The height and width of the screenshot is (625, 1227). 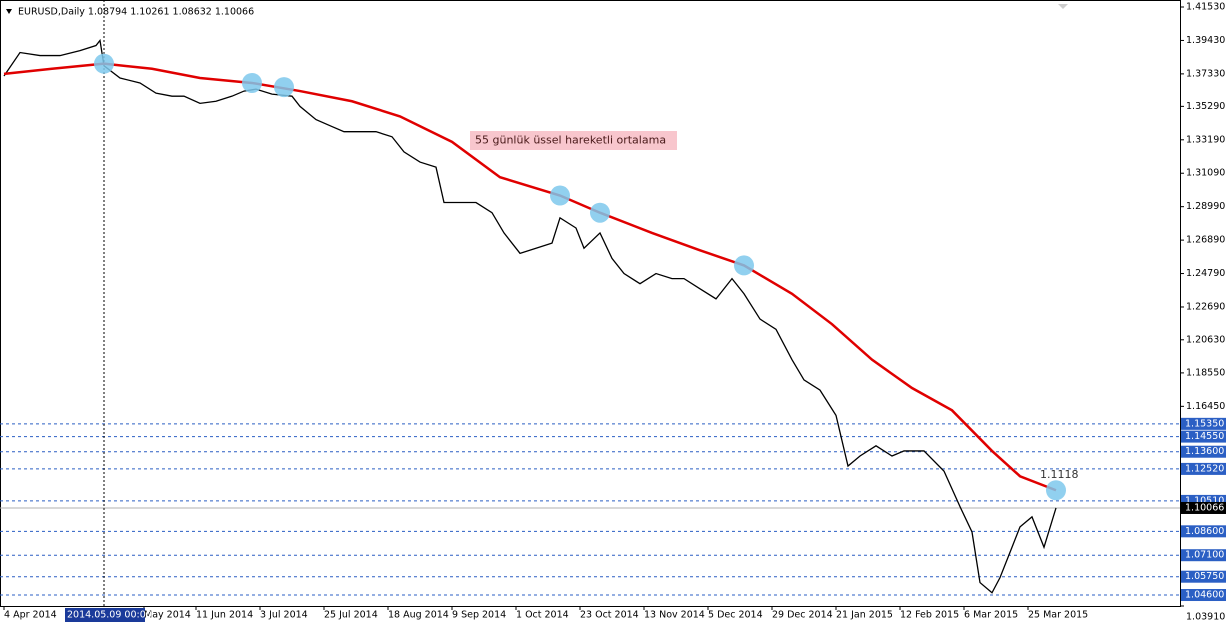 I want to click on x-tick-label: 25 Jul 2014, so click(x=351, y=615).